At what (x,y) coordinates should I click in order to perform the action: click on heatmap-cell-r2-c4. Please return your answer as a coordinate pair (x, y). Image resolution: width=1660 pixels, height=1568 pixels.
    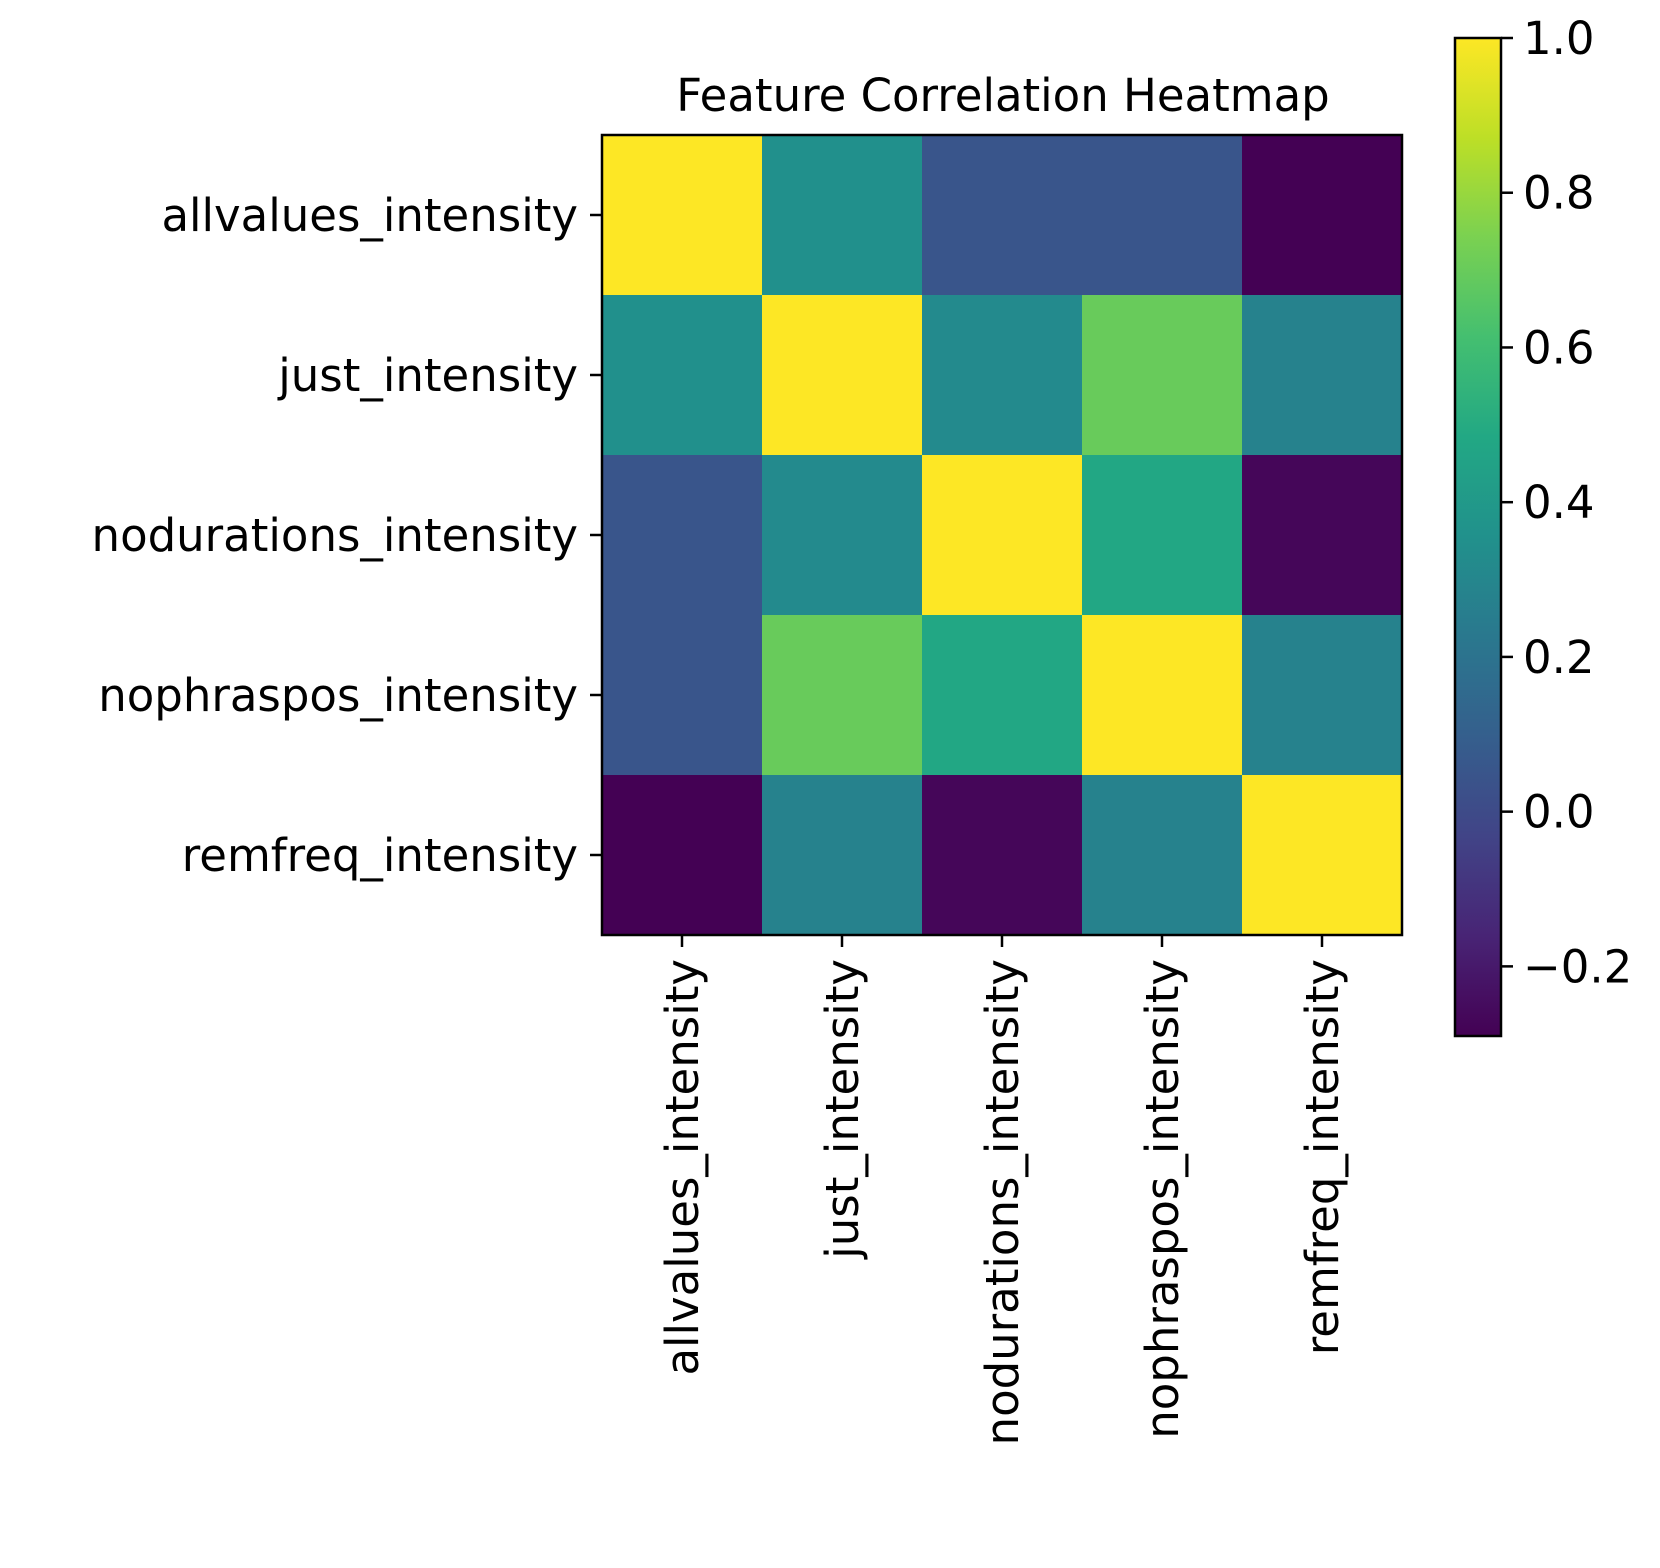
    Looking at the image, I should click on (1322, 535).